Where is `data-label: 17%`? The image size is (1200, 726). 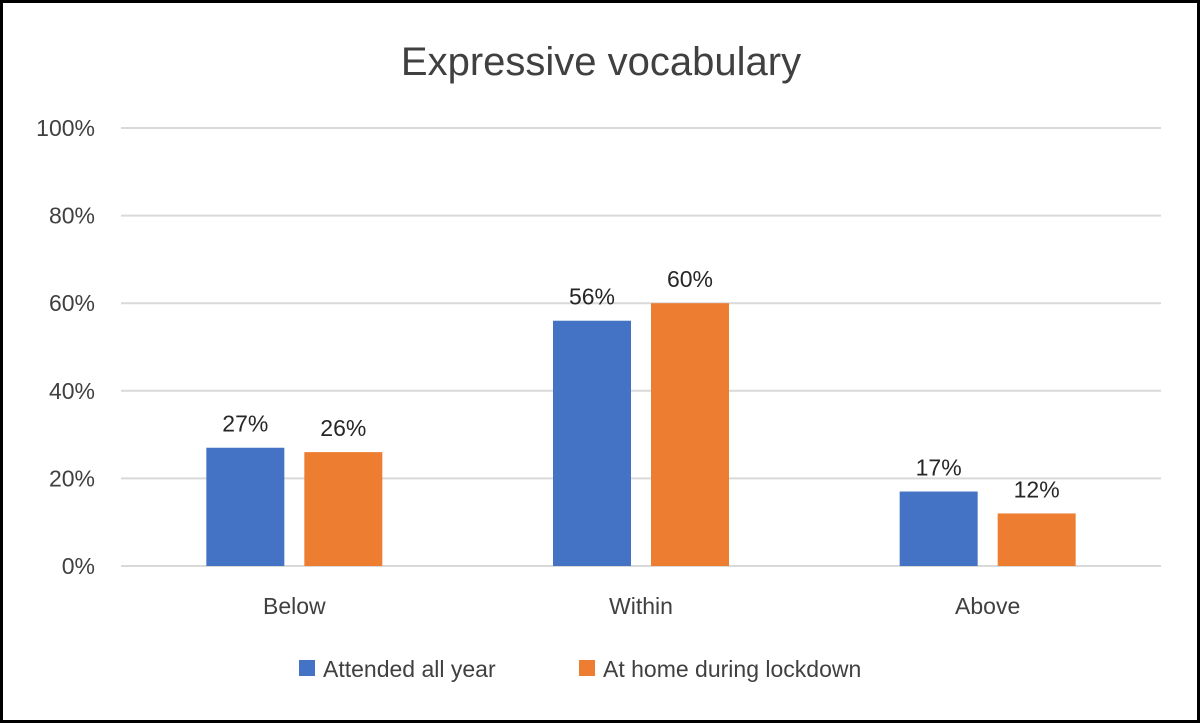
data-label: 17% is located at coordinates (939, 468).